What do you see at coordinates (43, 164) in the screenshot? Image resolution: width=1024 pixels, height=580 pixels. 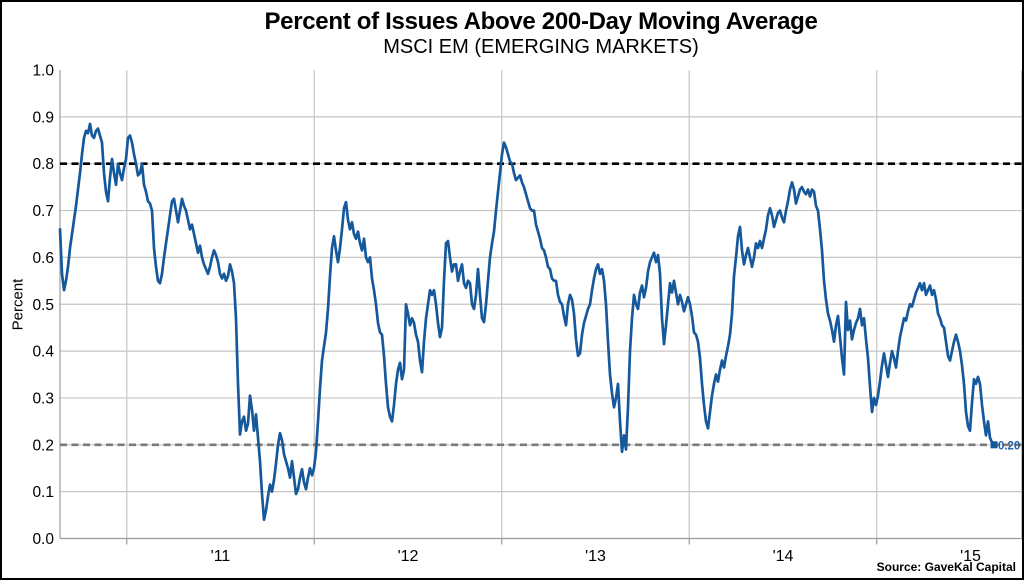 I see `y-tick-label: 0.8` at bounding box center [43, 164].